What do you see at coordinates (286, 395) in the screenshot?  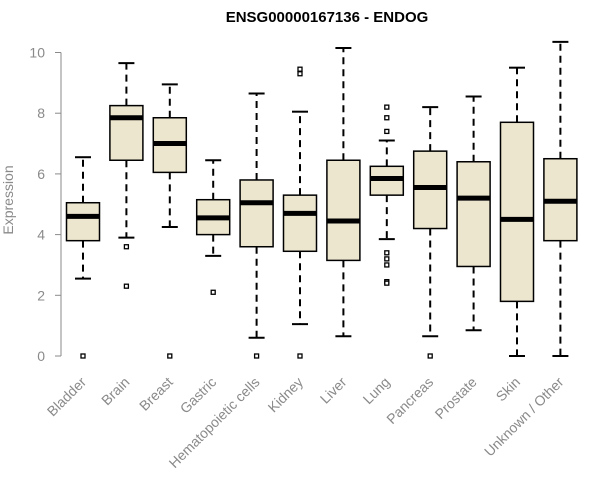 I see `x-category-label: Kidney` at bounding box center [286, 395].